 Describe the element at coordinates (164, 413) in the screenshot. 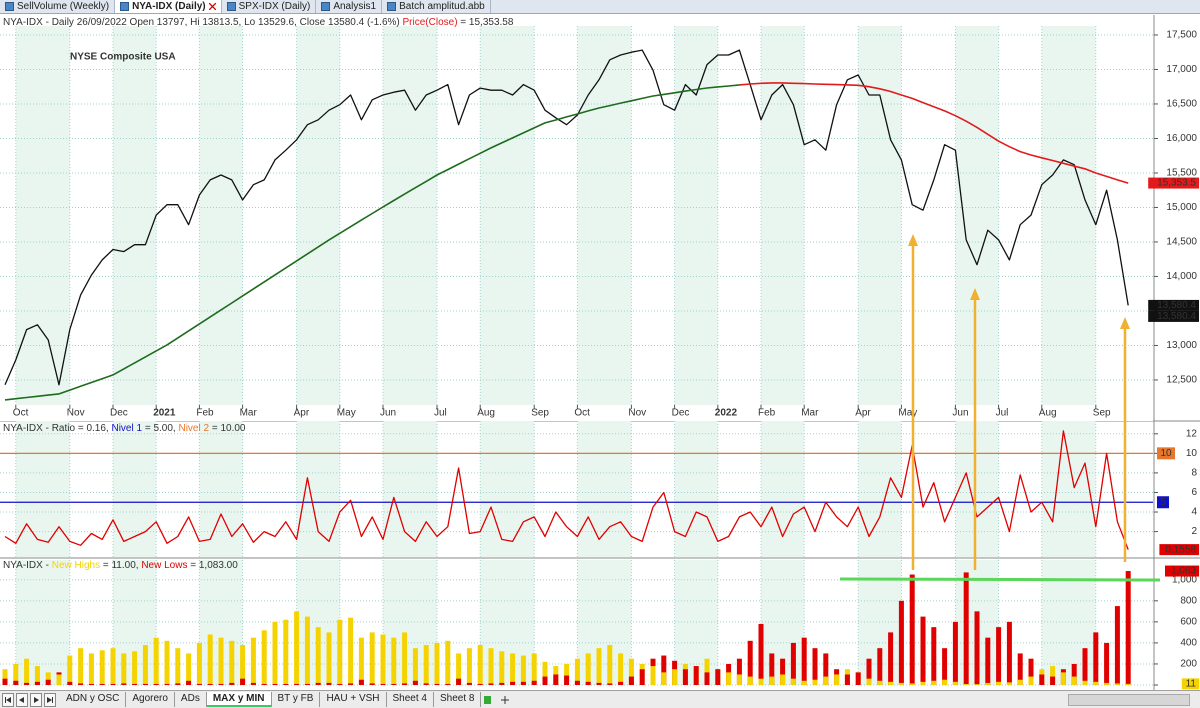

I see `x-tick-label: 2021` at that location.